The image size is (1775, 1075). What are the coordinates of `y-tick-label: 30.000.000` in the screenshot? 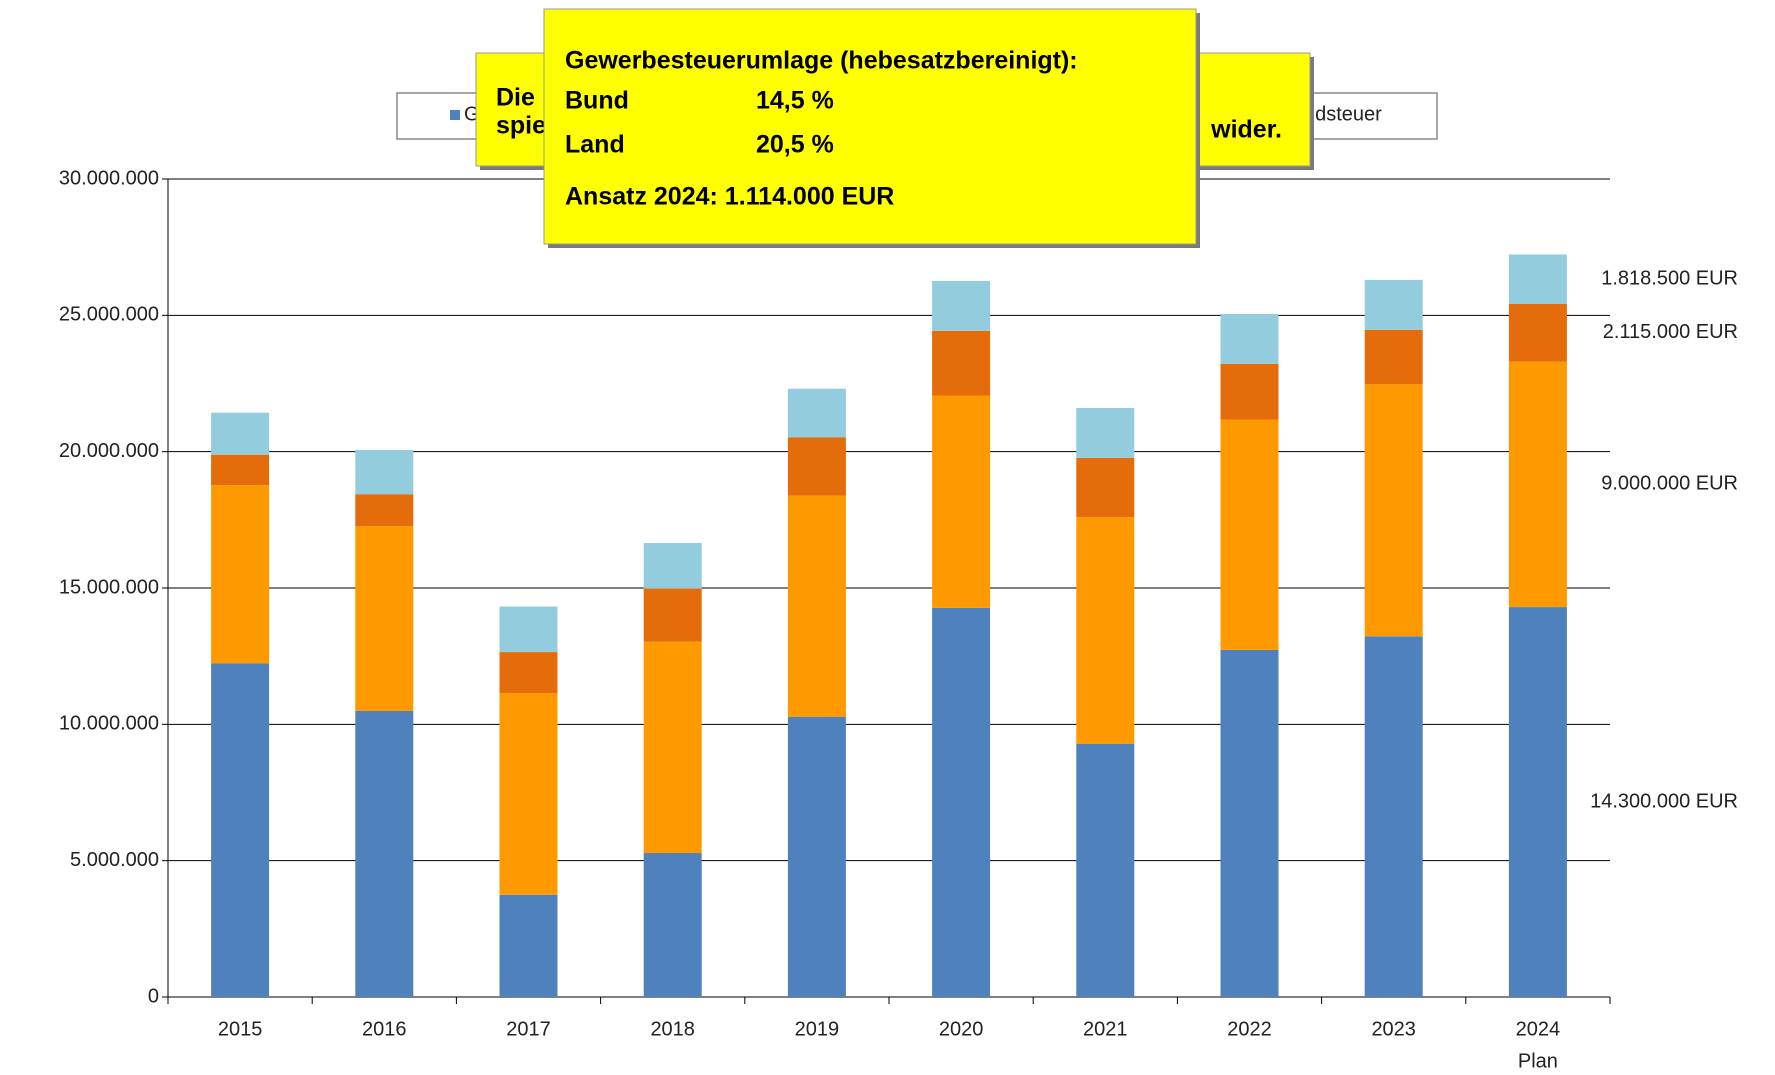 It's located at (109, 178).